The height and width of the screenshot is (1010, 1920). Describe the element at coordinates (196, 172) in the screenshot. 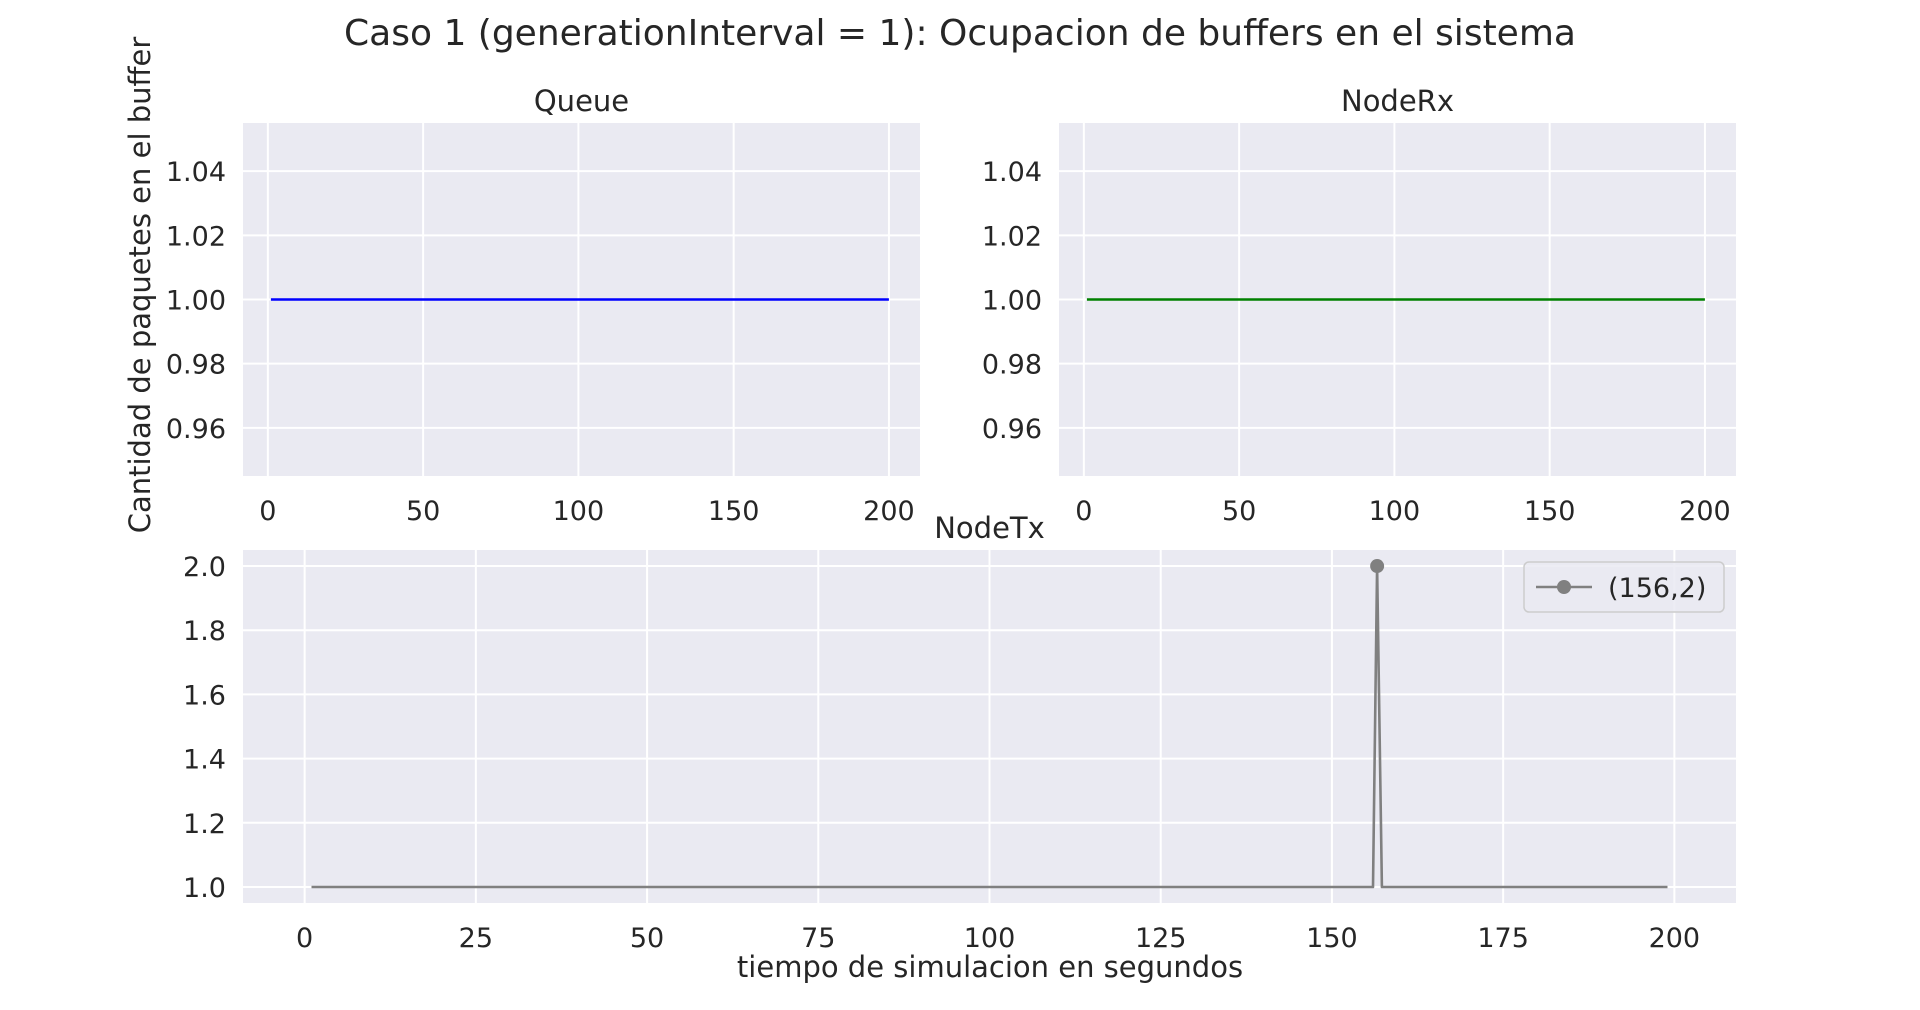

I see `queue-y-tick-label: 1.04` at that location.